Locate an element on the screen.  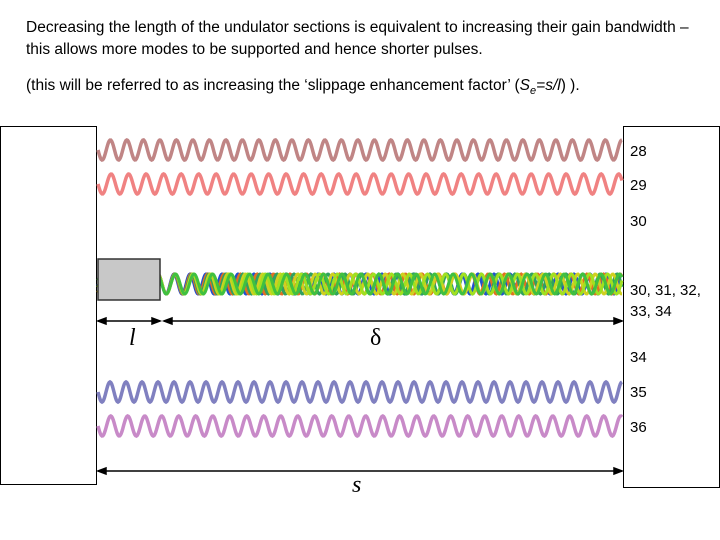
slippage-equation: =s/l is located at coordinates (548, 85).